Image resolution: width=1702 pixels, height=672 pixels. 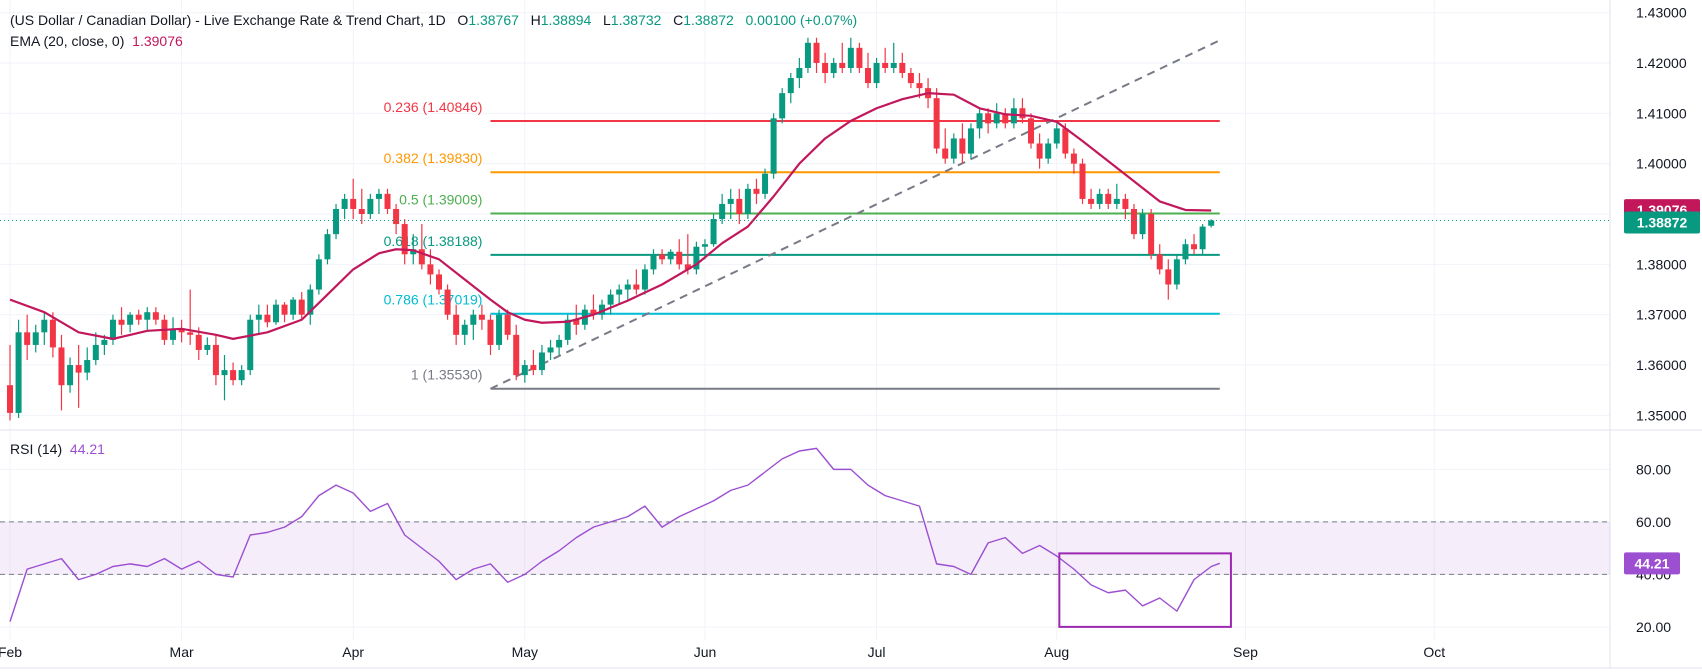 I want to click on price-tick-label: 1.43000, so click(x=1661, y=13).